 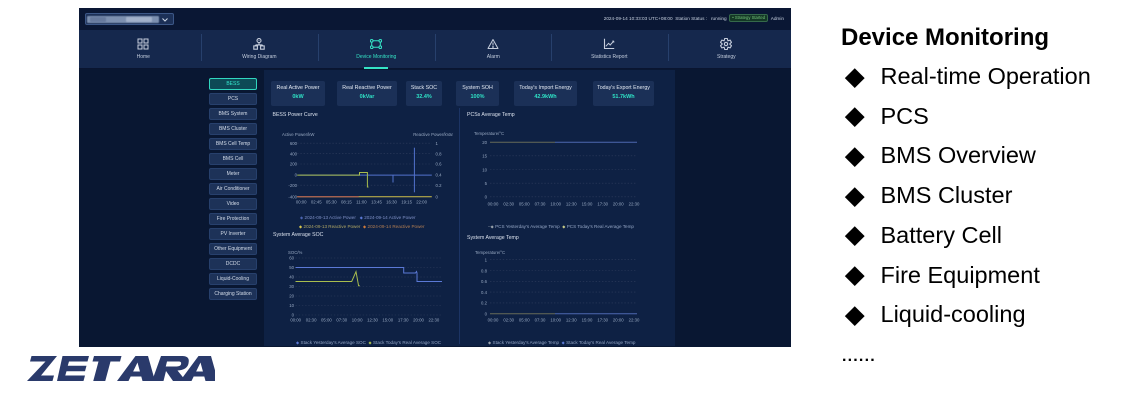 What do you see at coordinates (484, 156) in the screenshot?
I see `svg-text: 15` at bounding box center [484, 156].